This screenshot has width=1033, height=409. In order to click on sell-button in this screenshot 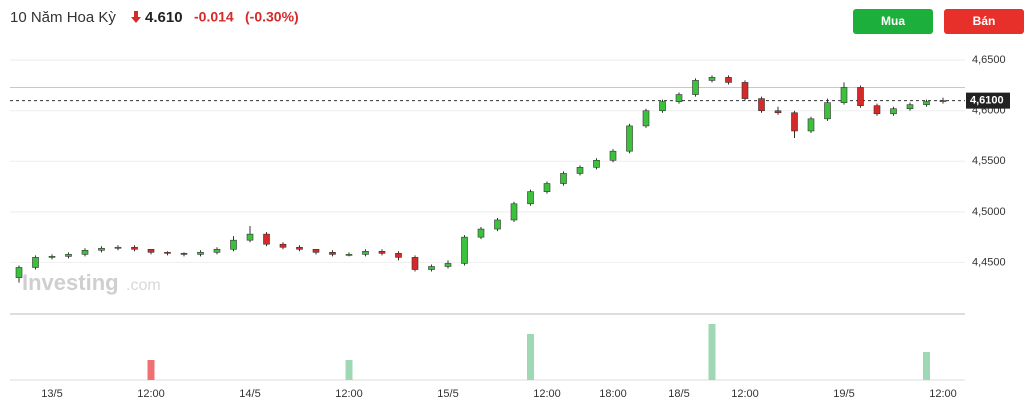, I will do `click(984, 21)`.